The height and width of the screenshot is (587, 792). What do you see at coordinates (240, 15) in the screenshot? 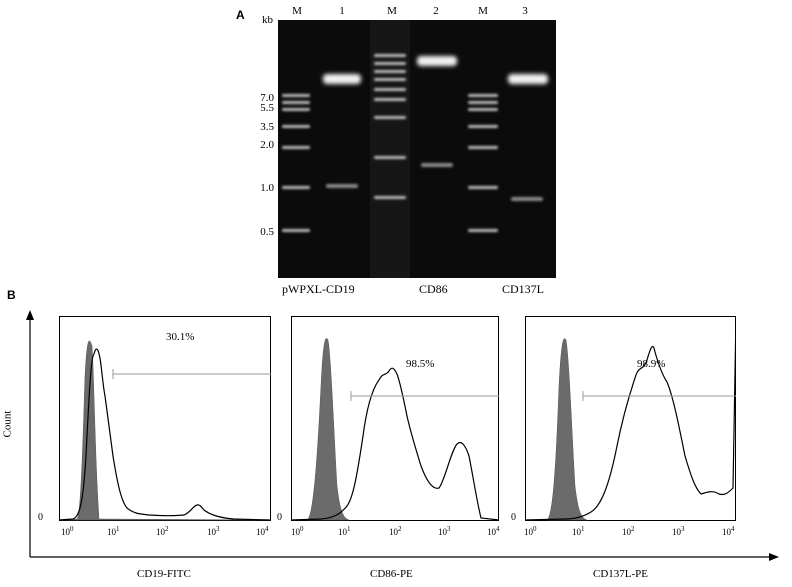
I see `panel-a-label: A` at bounding box center [240, 15].